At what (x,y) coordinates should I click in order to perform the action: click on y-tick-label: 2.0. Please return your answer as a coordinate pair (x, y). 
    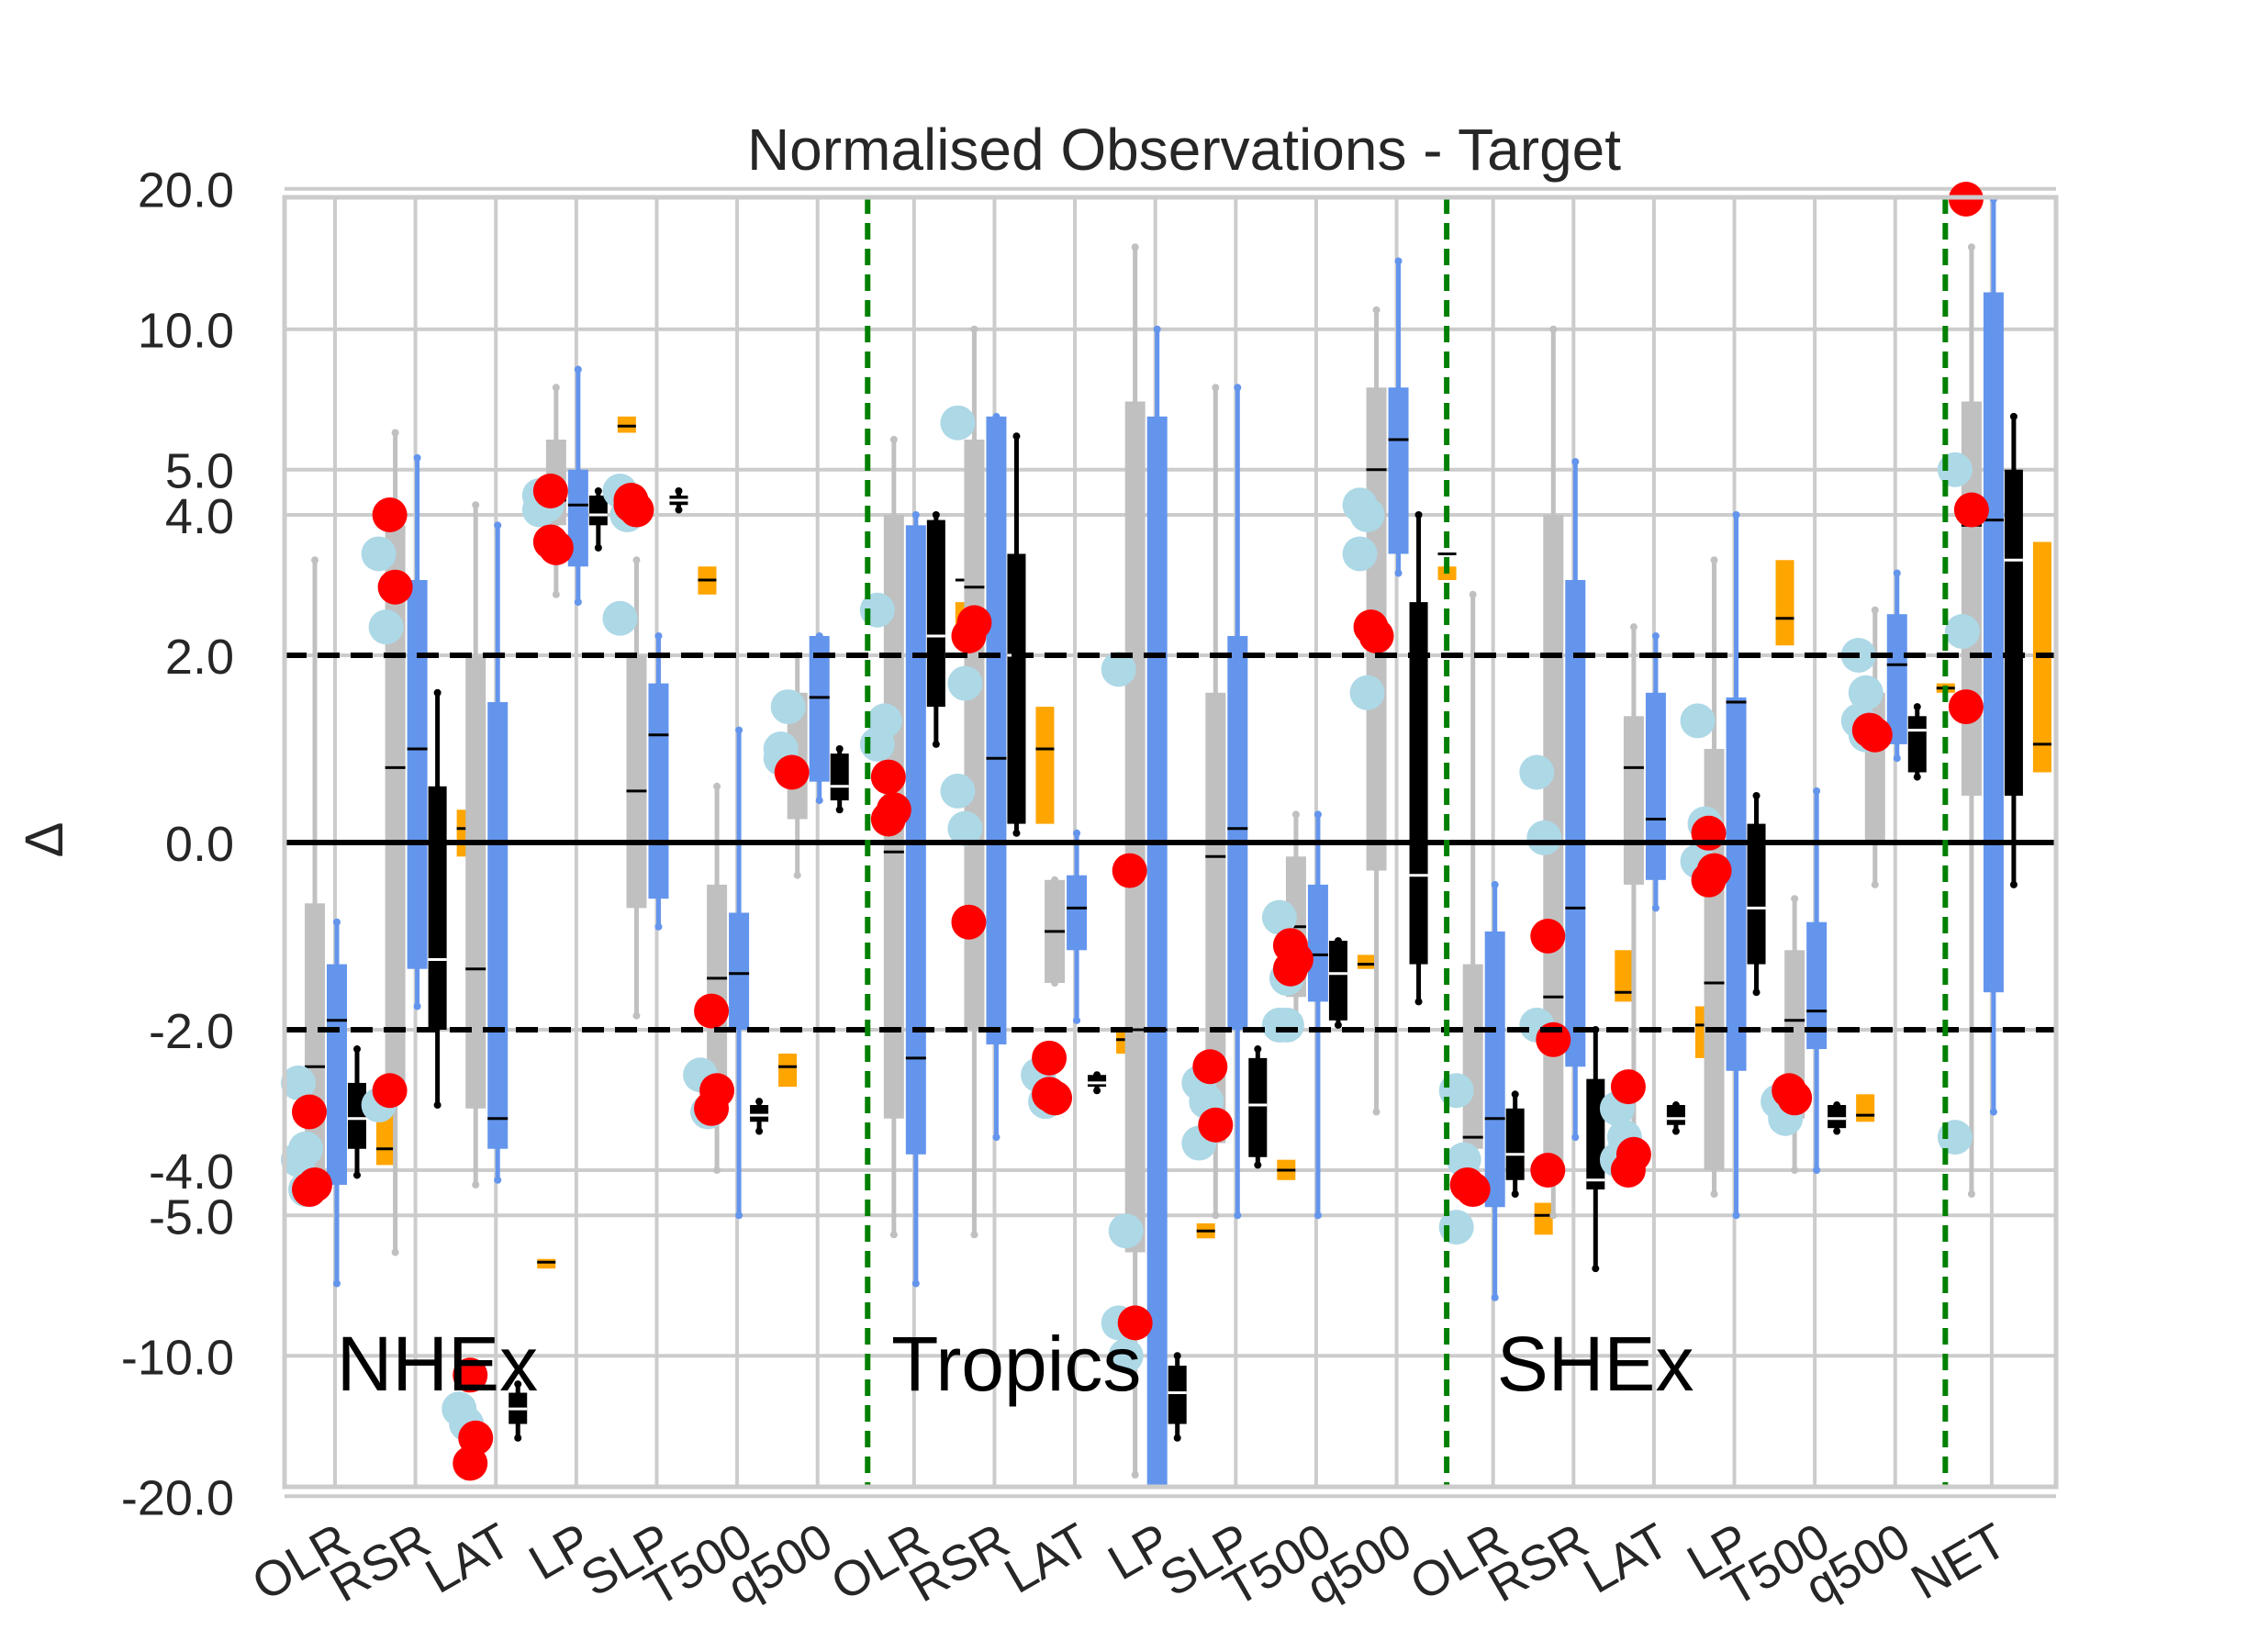
    Looking at the image, I should click on (199, 657).